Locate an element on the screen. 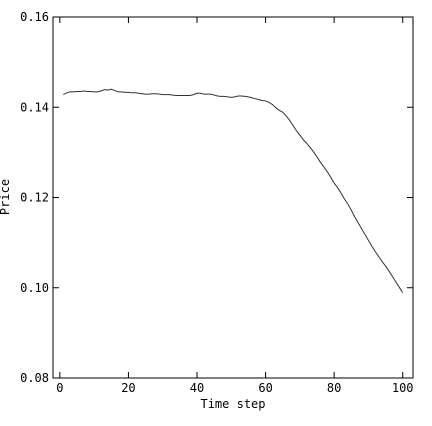 The height and width of the screenshot is (426, 432). x-tick-label: 0 is located at coordinates (59, 388).